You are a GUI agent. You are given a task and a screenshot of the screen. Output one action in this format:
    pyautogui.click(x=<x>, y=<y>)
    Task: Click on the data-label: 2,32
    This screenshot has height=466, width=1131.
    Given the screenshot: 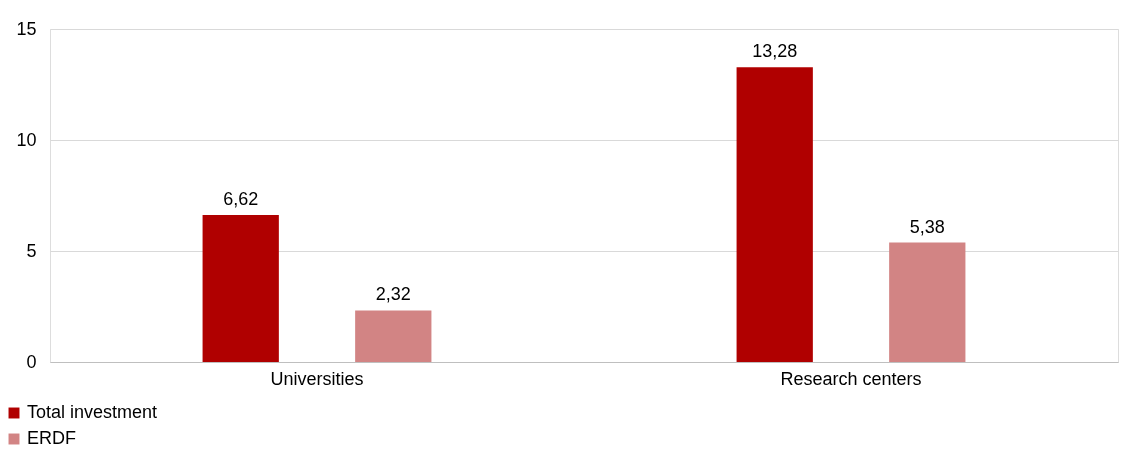 What is the action you would take?
    pyautogui.click(x=393, y=294)
    